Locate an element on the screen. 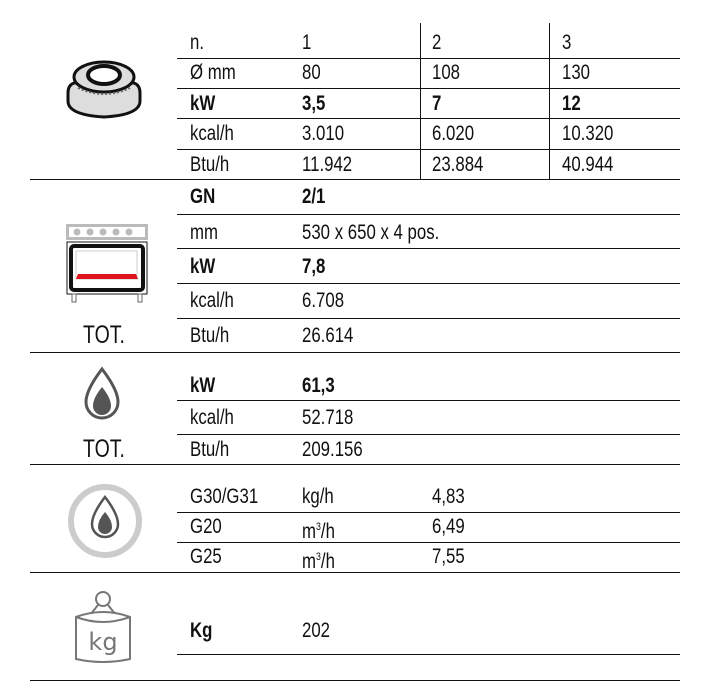 Image resolution: width=716 pixels, height=699 pixels. cell: 3,5 is located at coordinates (314, 103).